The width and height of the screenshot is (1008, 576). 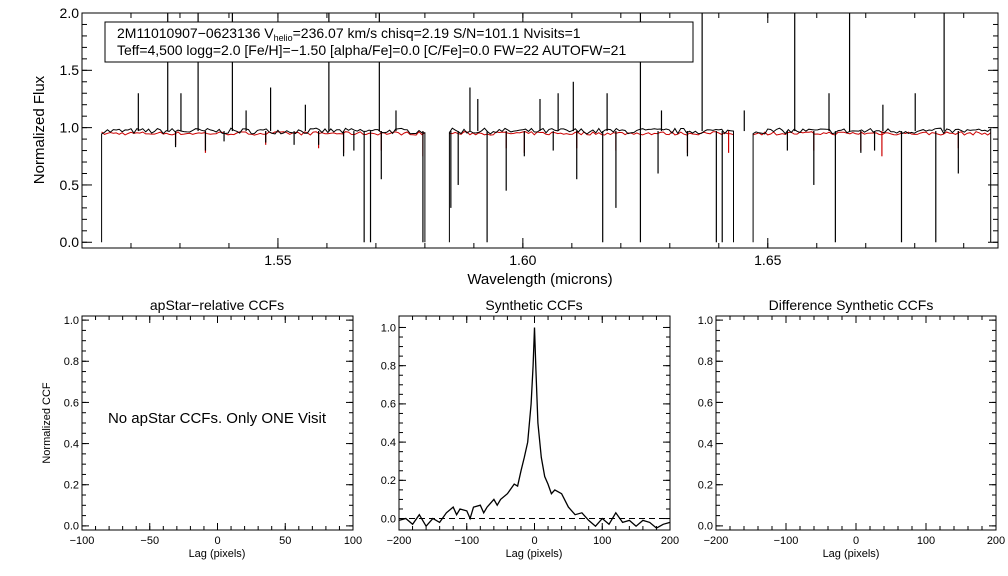 I want to click on apstar-ccf-ticks: −100 −50 0 50 100 0.0 0.2 0.4 0.6 0.8 1.0, so click(x=213, y=431).